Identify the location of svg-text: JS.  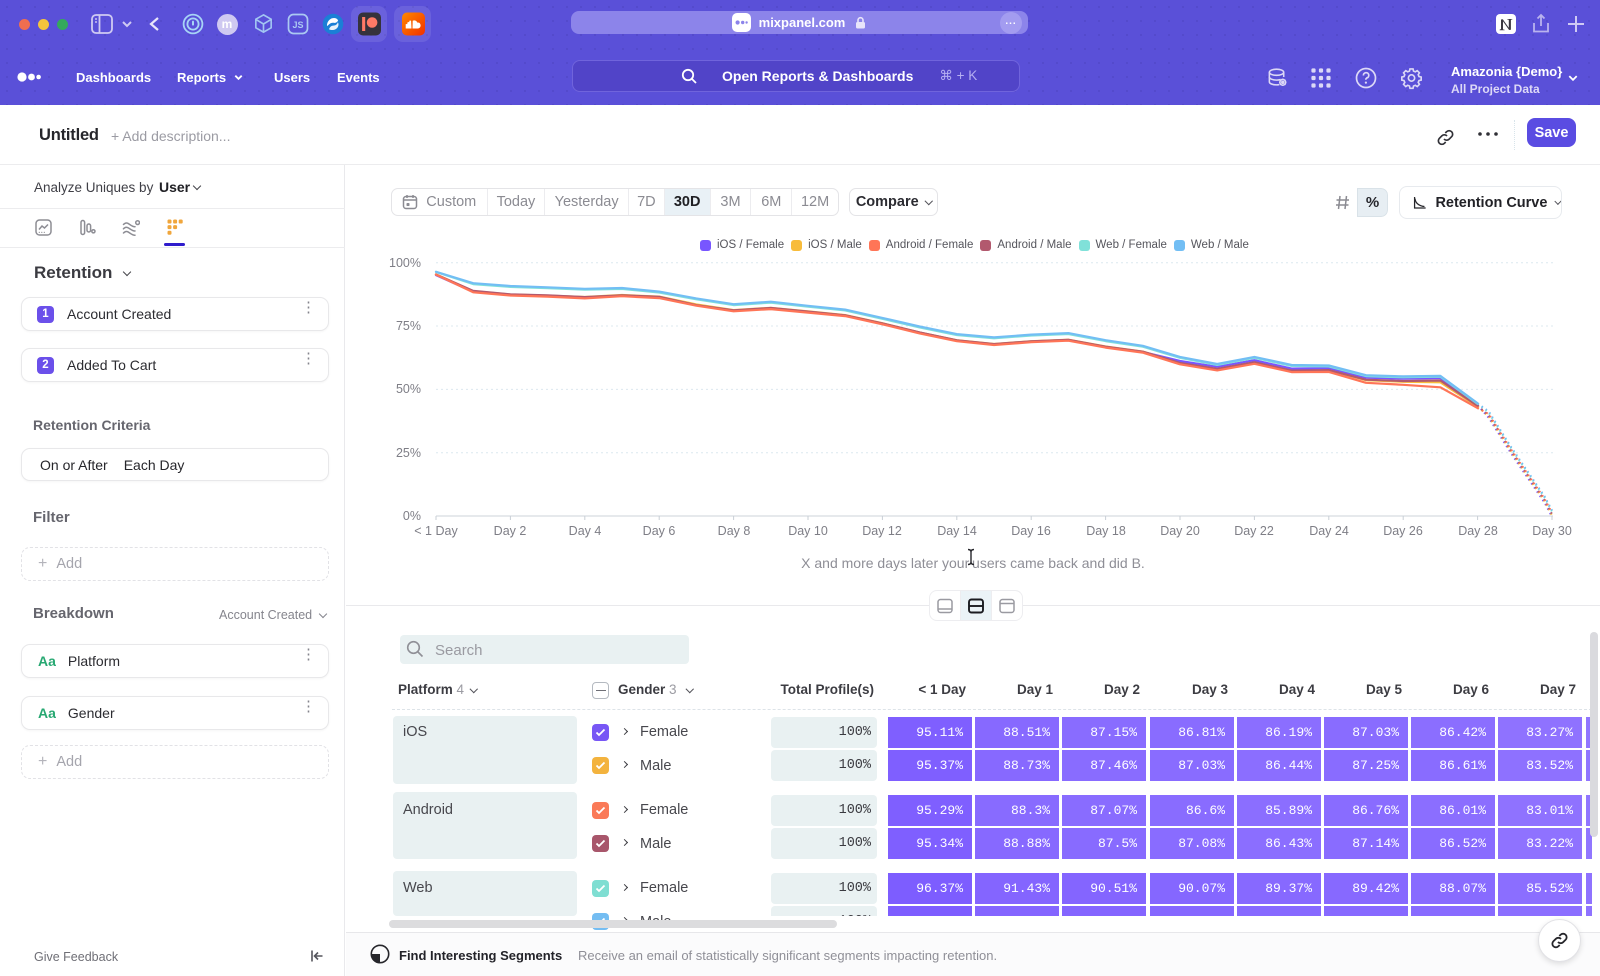
(297, 25).